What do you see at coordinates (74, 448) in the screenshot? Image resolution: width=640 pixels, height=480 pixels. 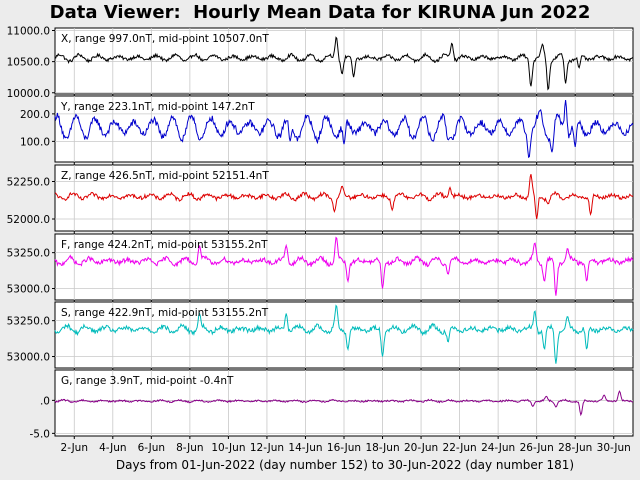 I see `x-tick-label: 2-Jun` at bounding box center [74, 448].